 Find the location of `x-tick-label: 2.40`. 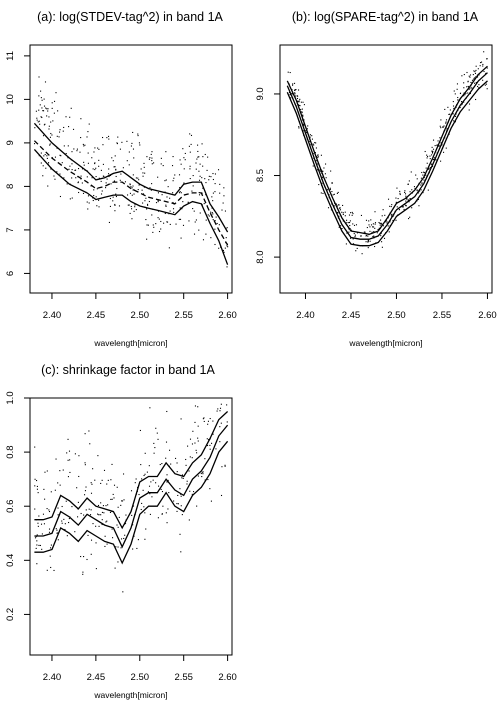

x-tick-label: 2.40 is located at coordinates (305, 315).